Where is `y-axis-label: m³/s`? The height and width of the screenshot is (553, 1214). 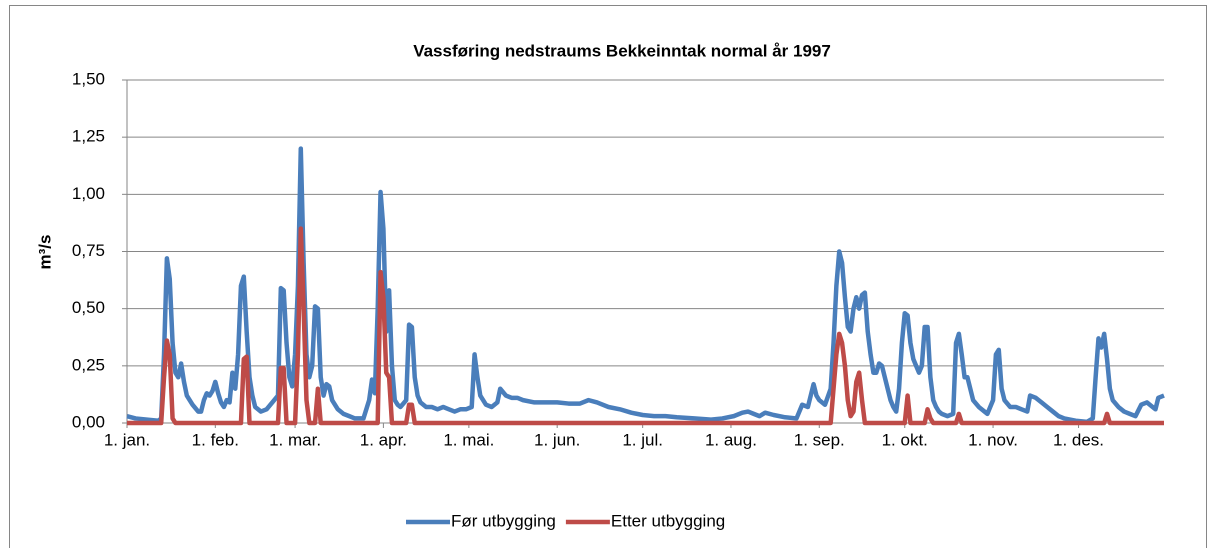 y-axis-label: m³/s is located at coordinates (44, 252).